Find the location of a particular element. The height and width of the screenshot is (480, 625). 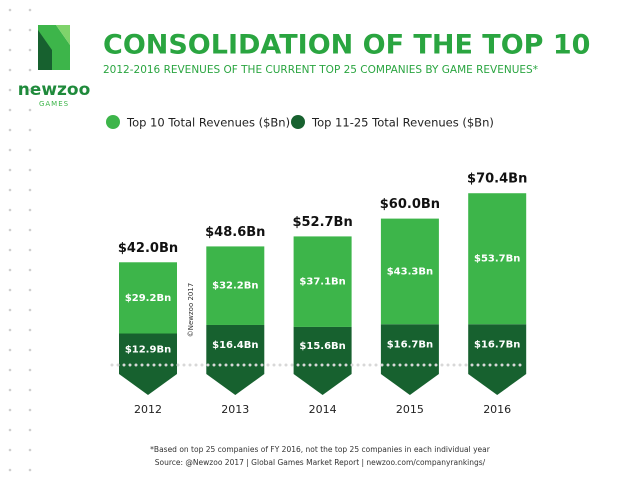

total-label: $52.7Bn is located at coordinates (322, 222).